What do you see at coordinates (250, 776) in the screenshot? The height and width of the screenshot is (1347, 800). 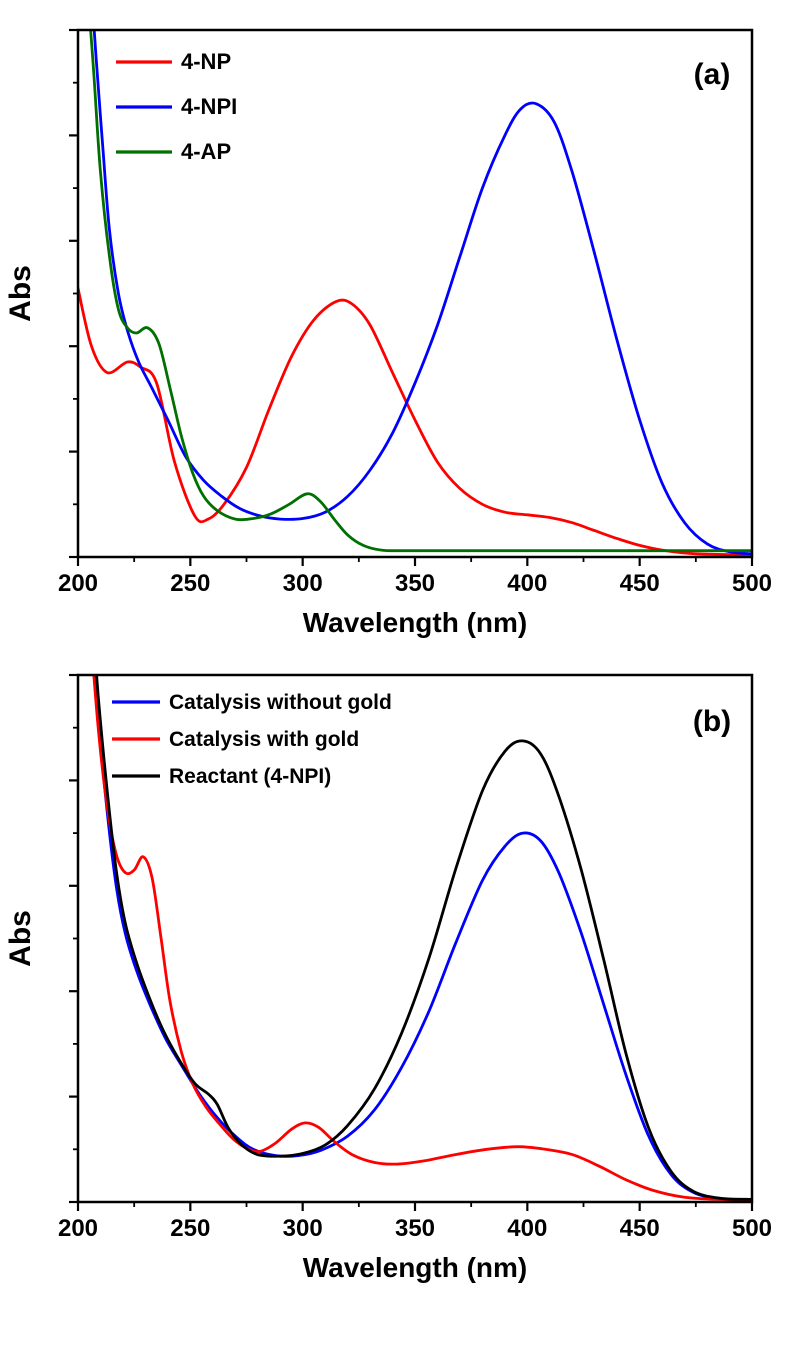 I see `legend-label: Reactant (4-NPI)` at bounding box center [250, 776].